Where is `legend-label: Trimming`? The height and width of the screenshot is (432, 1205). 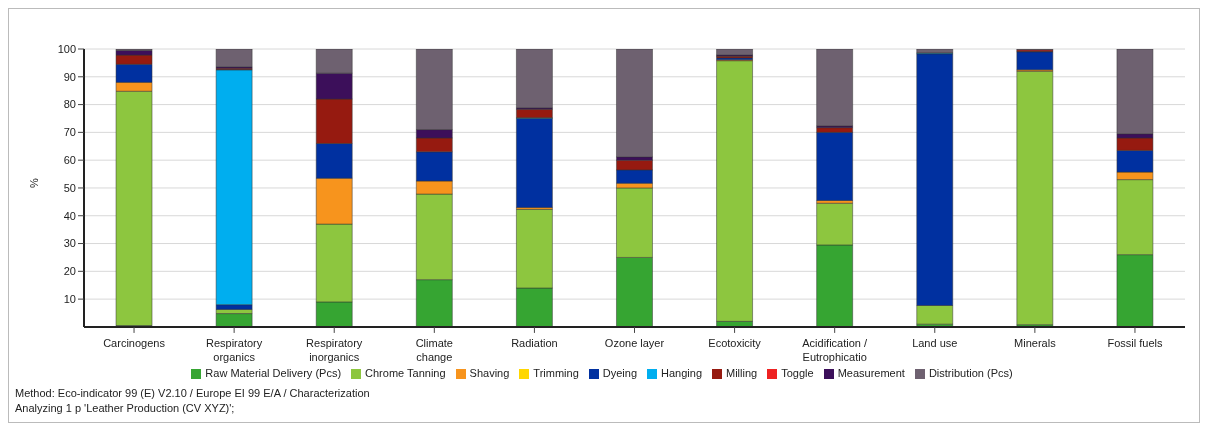 legend-label: Trimming is located at coordinates (556, 372).